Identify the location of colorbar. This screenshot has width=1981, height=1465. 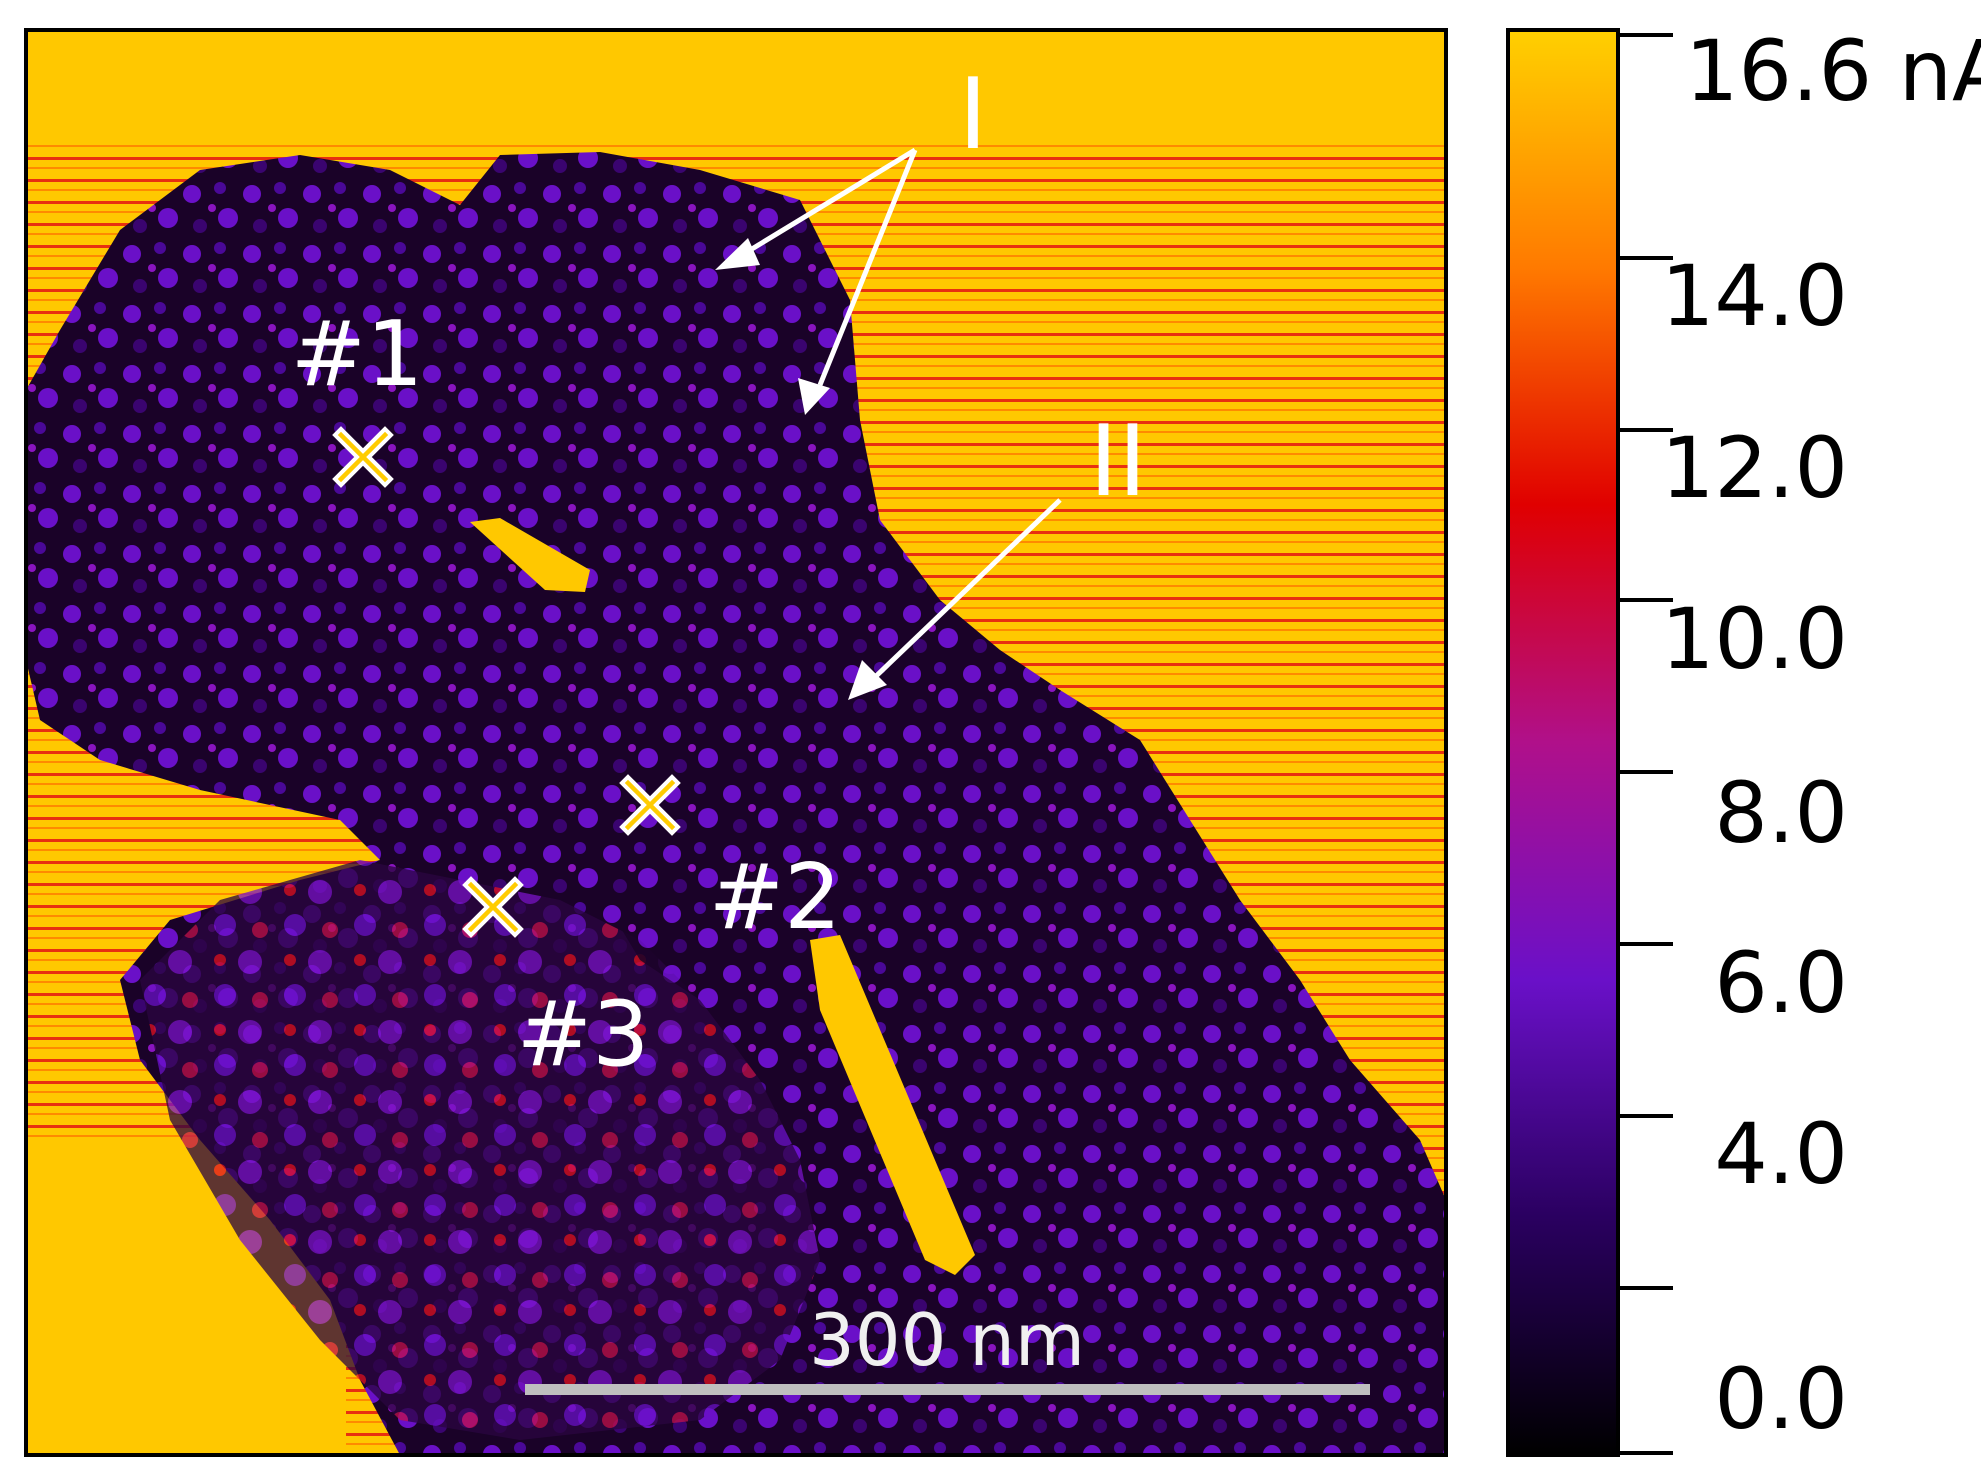
(1563, 742).